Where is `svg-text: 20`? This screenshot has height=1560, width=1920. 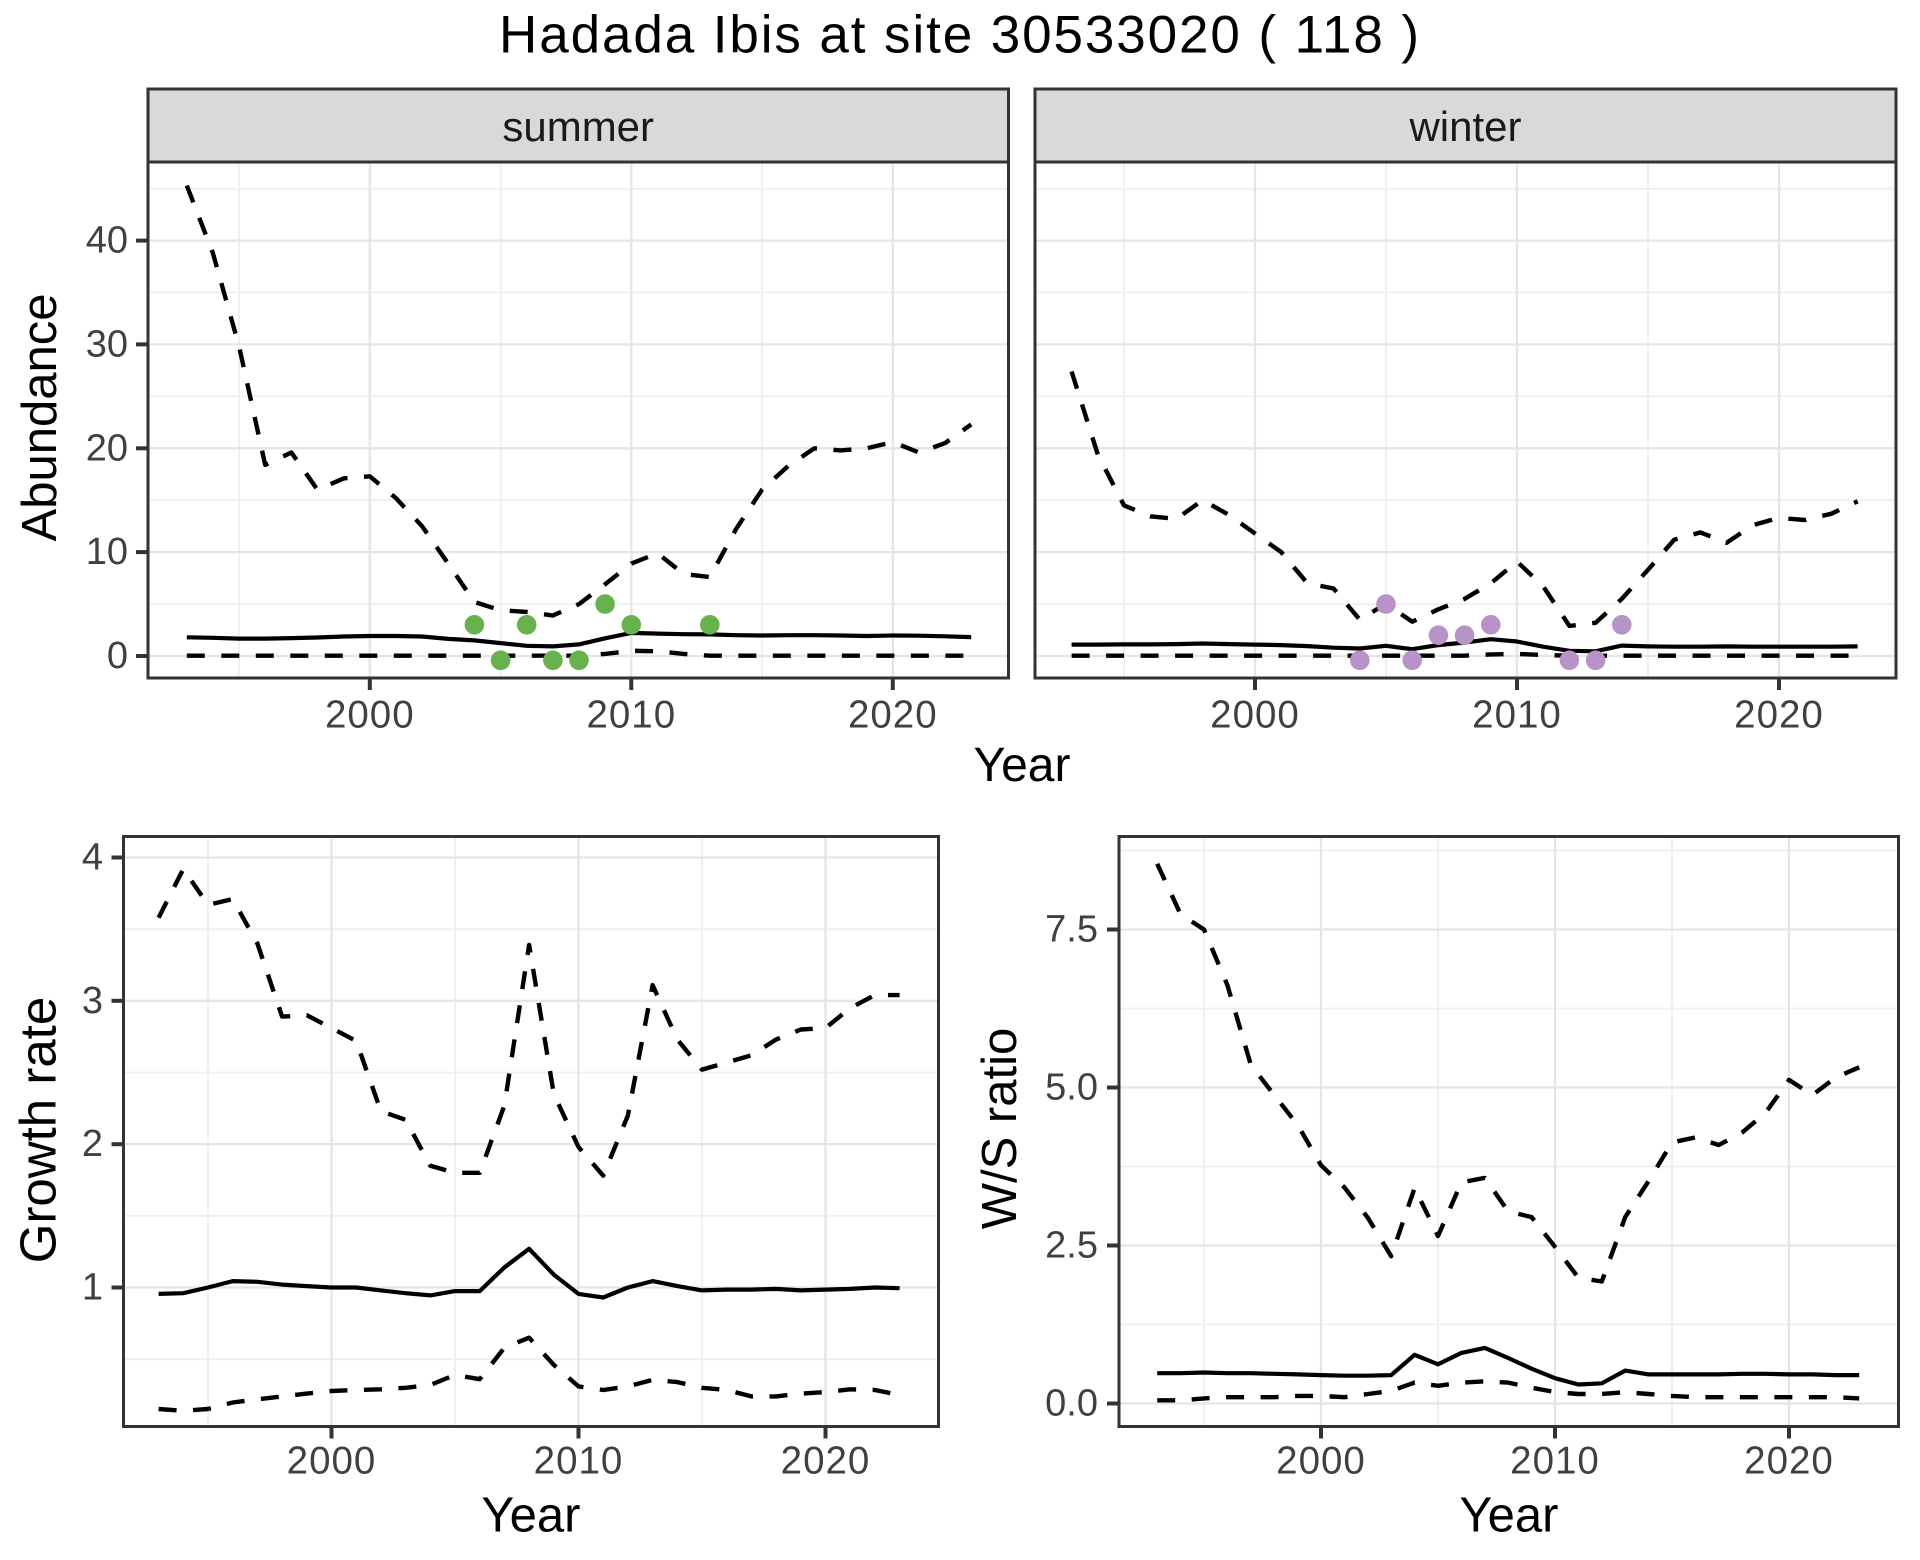
svg-text: 20 is located at coordinates (107, 448).